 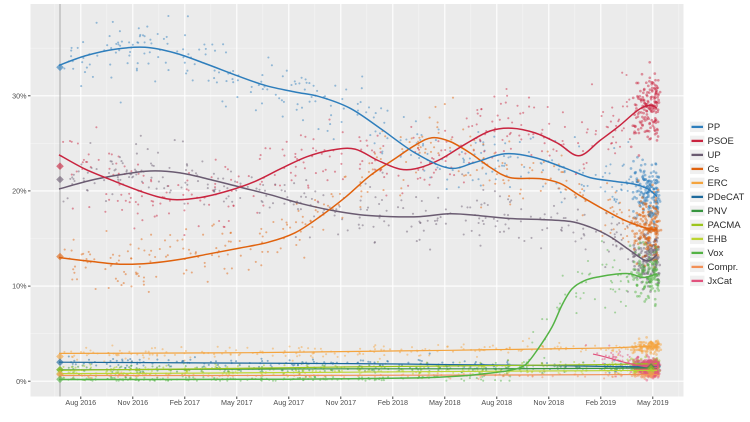 What do you see at coordinates (725, 225) in the screenshot?
I see `svg-text: PACMA` at bounding box center [725, 225].